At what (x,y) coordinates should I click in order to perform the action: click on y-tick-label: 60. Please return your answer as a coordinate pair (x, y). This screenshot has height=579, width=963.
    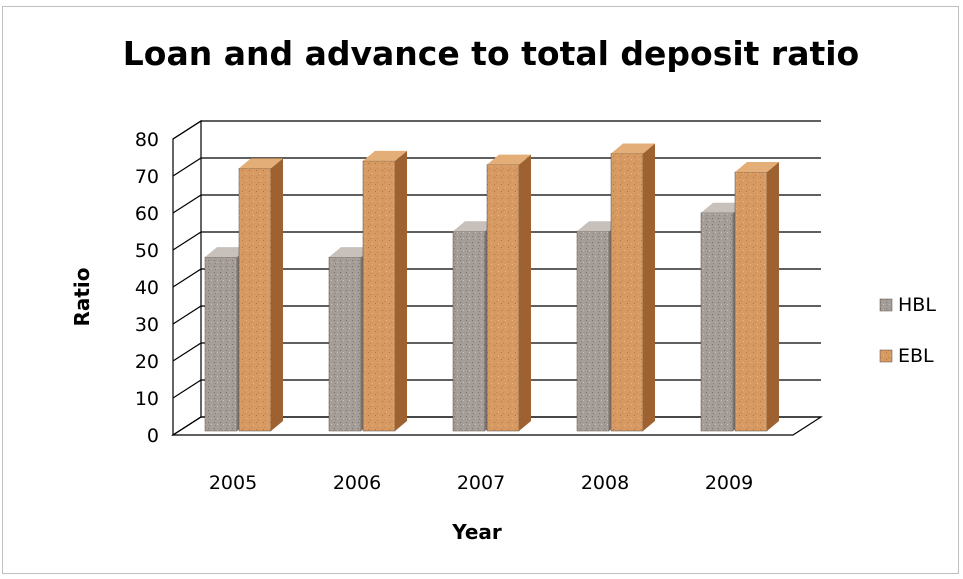
    Looking at the image, I should click on (147, 214).